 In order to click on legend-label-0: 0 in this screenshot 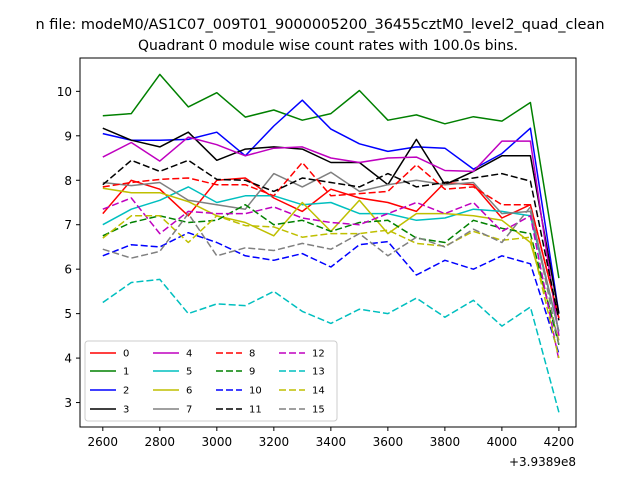, I will do `click(126, 354)`.